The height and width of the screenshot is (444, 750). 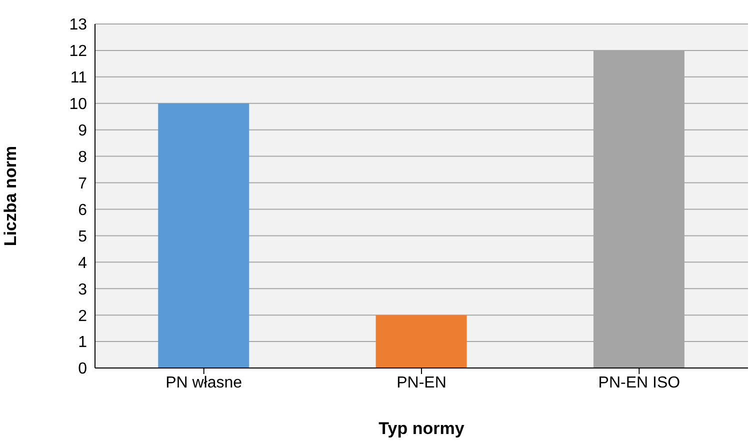 I want to click on y-tick-label: 1, so click(x=83, y=343).